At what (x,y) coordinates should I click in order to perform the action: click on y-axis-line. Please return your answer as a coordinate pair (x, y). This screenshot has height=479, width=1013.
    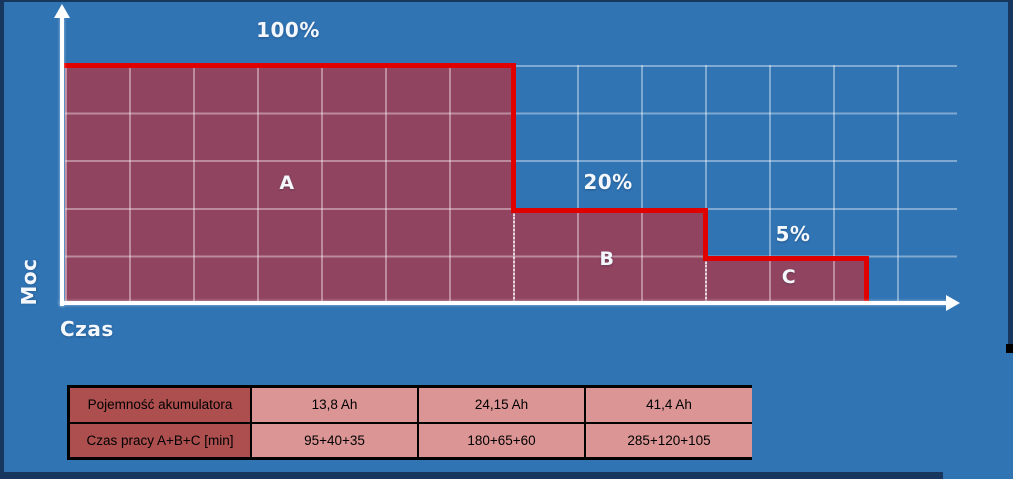
    Looking at the image, I should click on (62, 161).